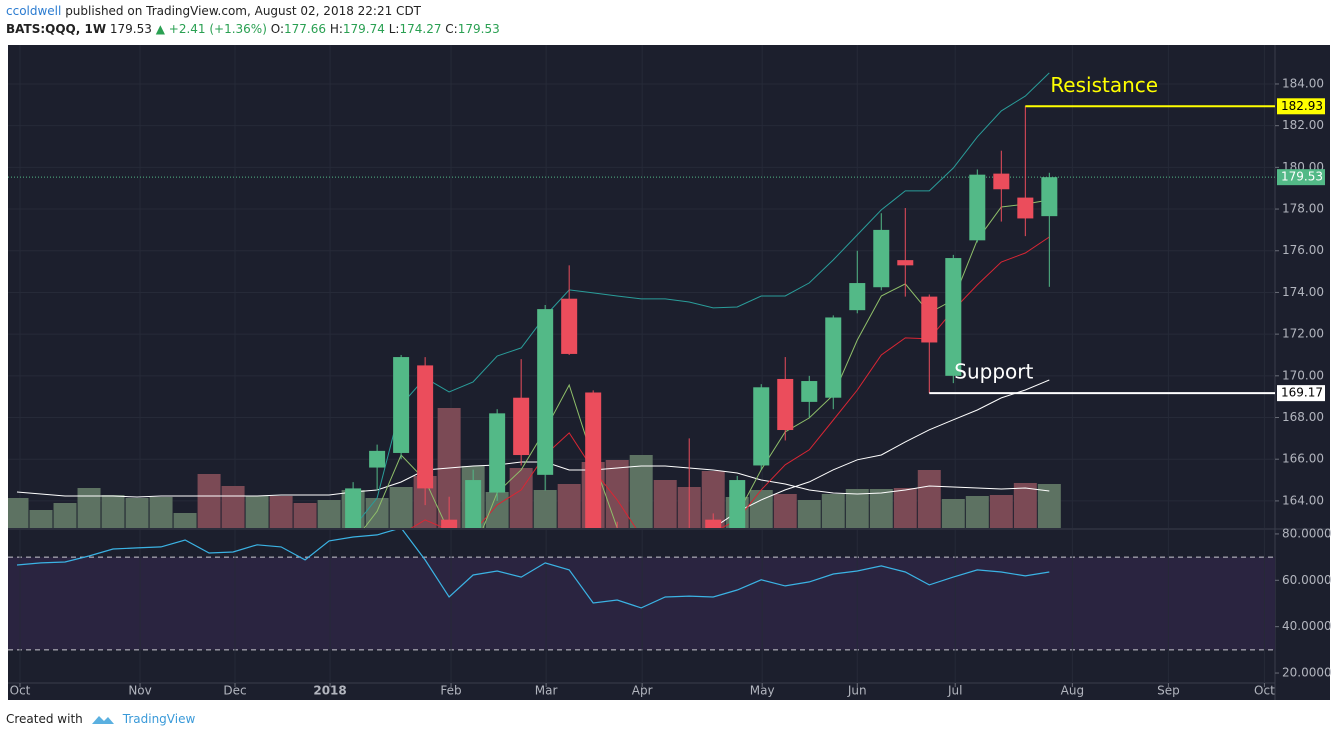  Describe the element at coordinates (1303, 125) in the screenshot. I see `y-tick-label: 182.00` at that location.